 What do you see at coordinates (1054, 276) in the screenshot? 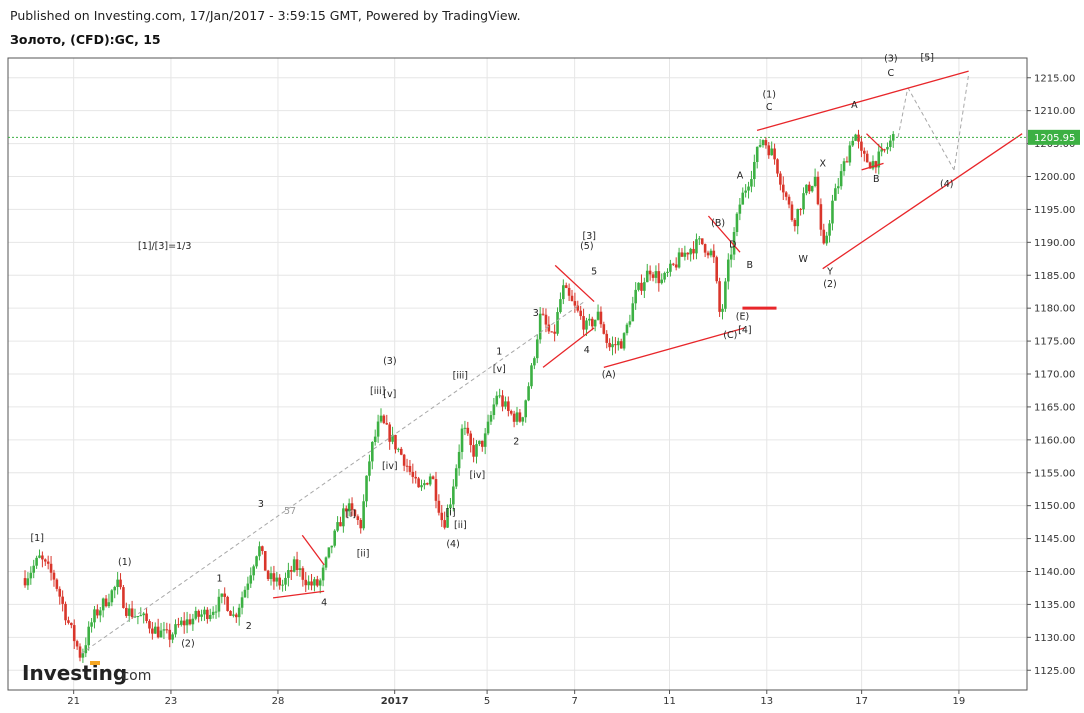
I see `y-tick-label: 1185.00` at bounding box center [1054, 276].